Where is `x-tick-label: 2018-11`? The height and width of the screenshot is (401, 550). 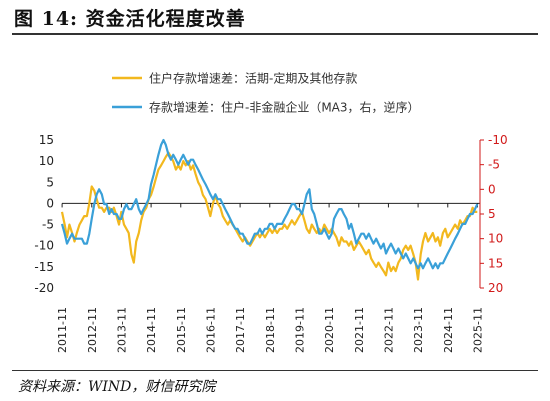
x-tick-label: 2018-11 is located at coordinates (270, 330).